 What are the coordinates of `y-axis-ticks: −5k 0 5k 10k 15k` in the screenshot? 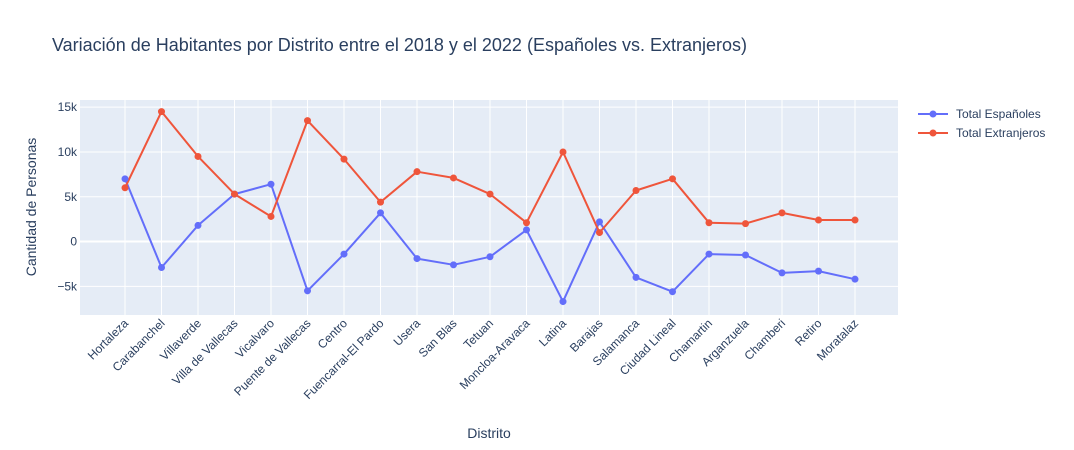 It's located at (67, 196).